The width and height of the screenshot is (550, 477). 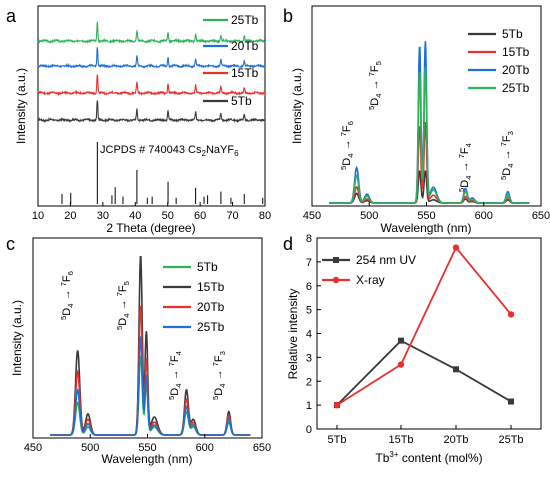 I want to click on panel-letter-a: a, so click(x=11, y=16).